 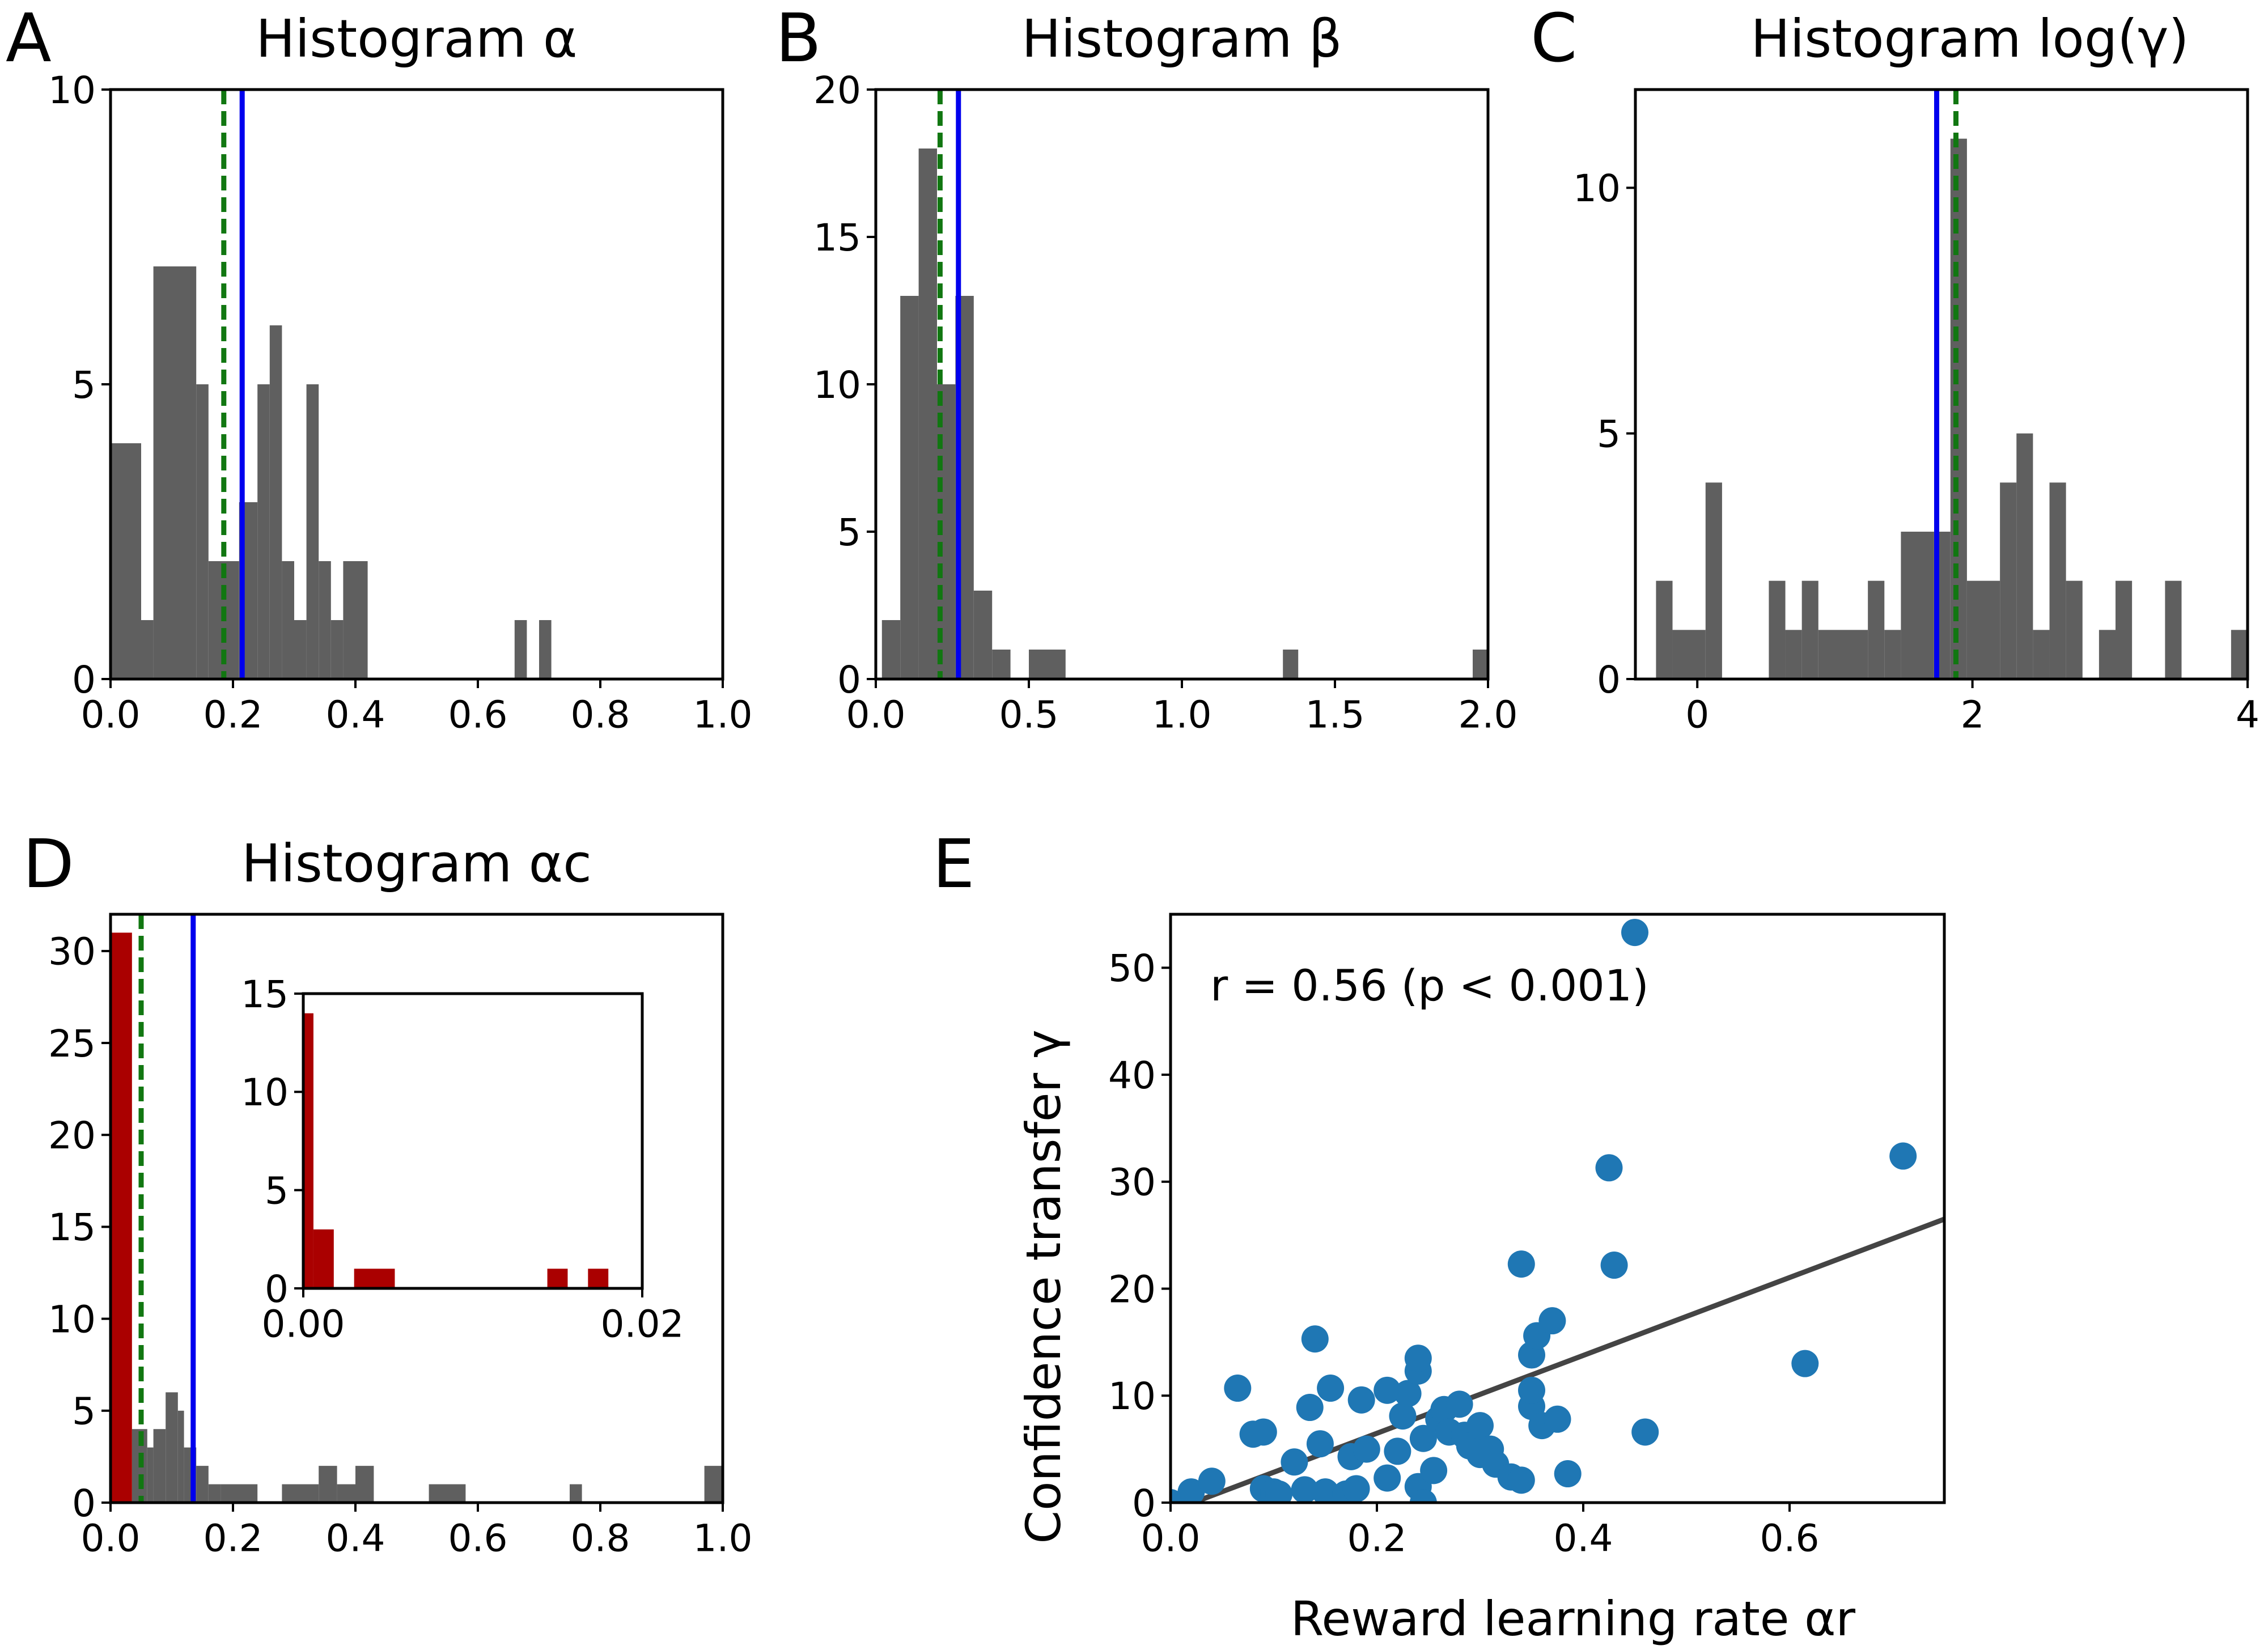 I want to click on b-xtick-label-1: 0.5, so click(x=1029, y=714).